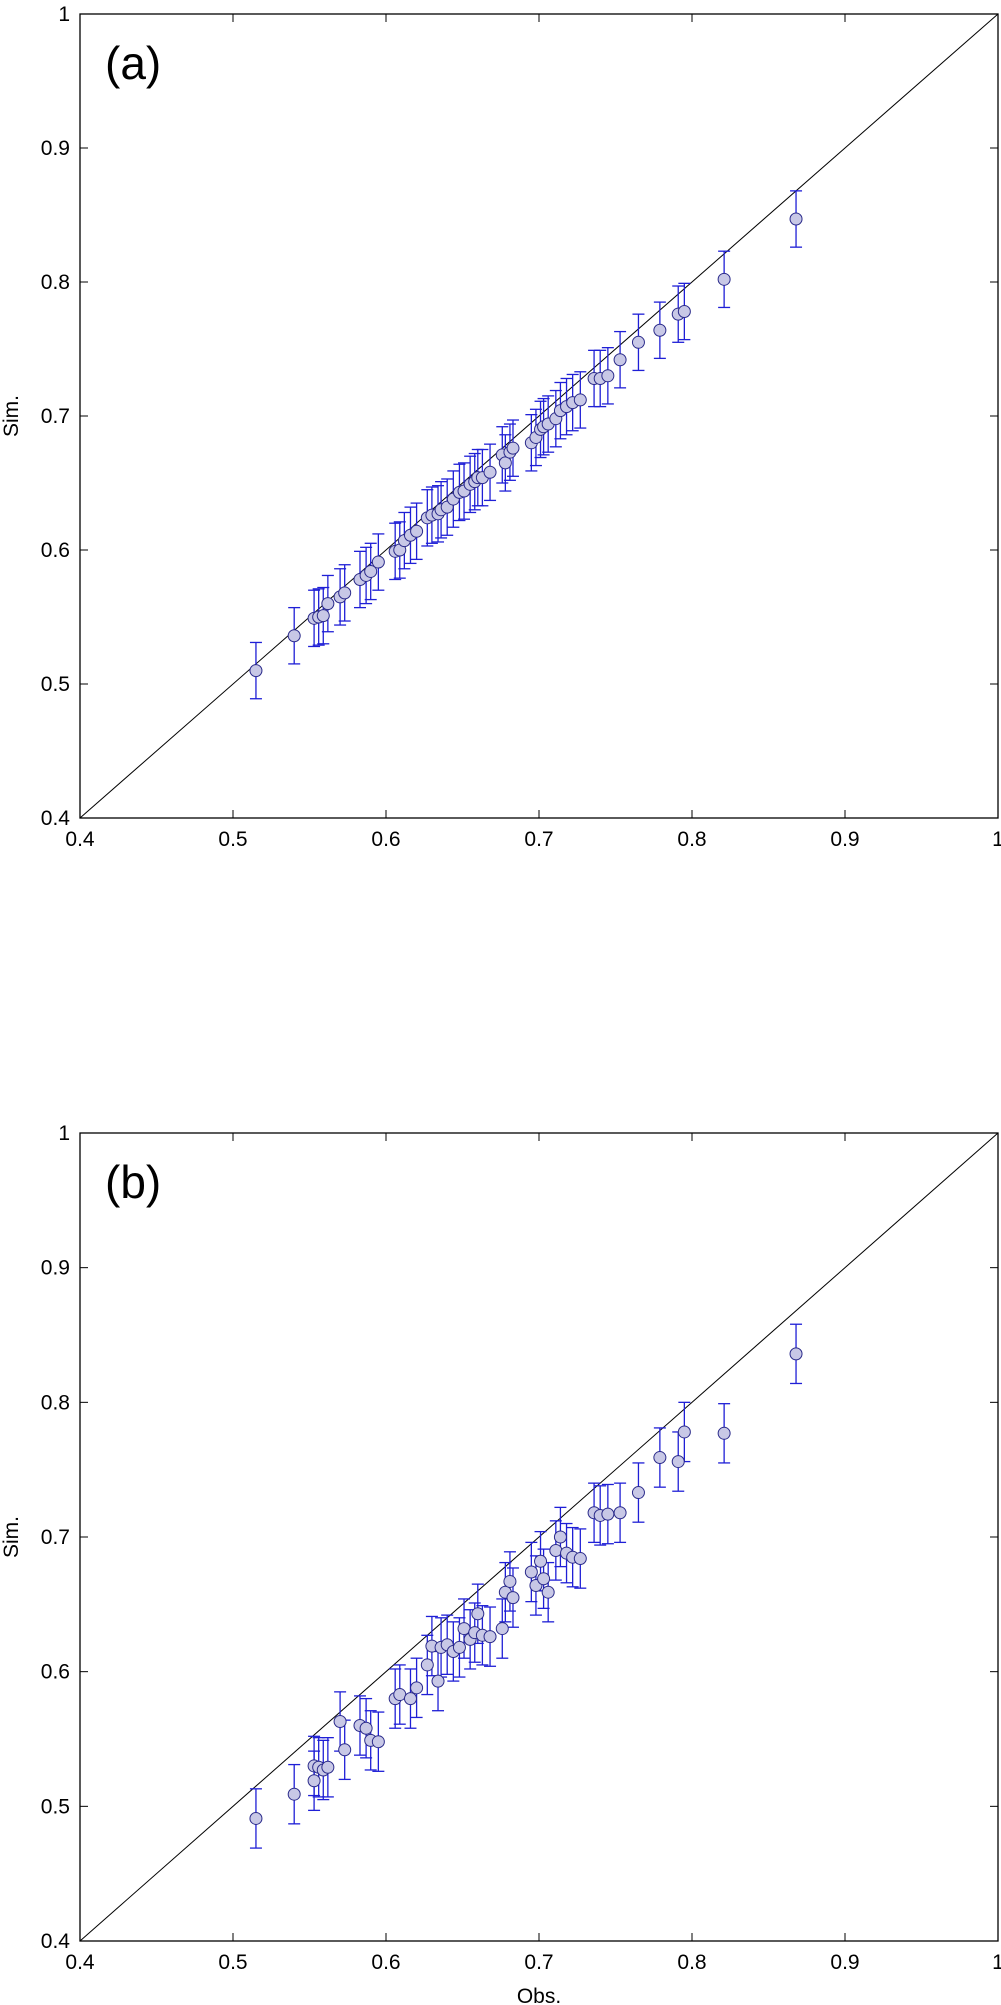  What do you see at coordinates (133, 1182) in the screenshot?
I see `panel-label: (b)` at bounding box center [133, 1182].